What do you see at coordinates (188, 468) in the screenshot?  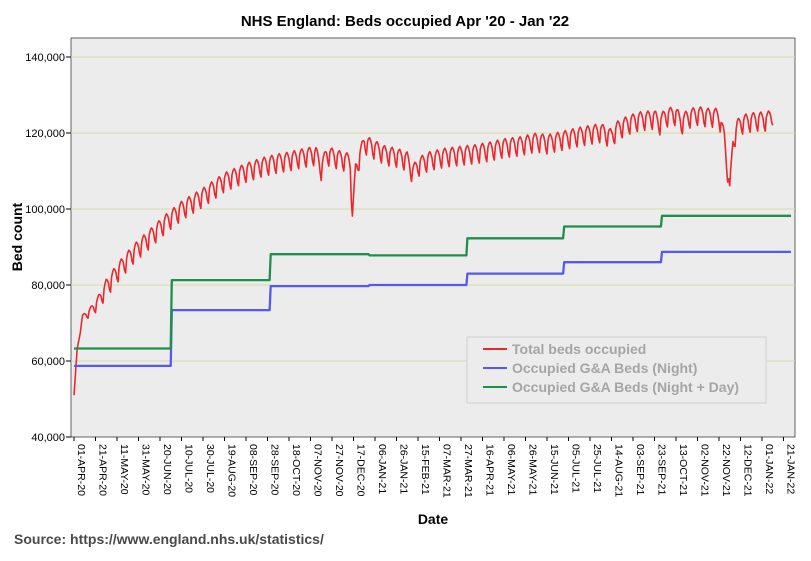 I see `x-tick-label: 10-JUL-20` at bounding box center [188, 468].